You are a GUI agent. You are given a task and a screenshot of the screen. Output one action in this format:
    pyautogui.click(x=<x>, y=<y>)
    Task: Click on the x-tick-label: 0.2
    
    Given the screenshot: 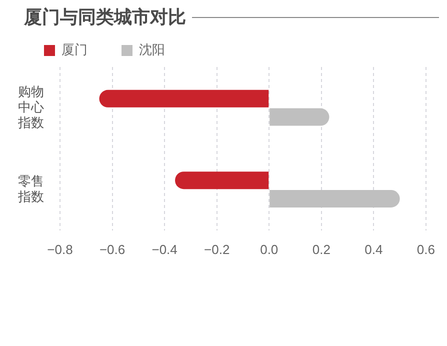 What is the action you would take?
    pyautogui.click(x=321, y=249)
    